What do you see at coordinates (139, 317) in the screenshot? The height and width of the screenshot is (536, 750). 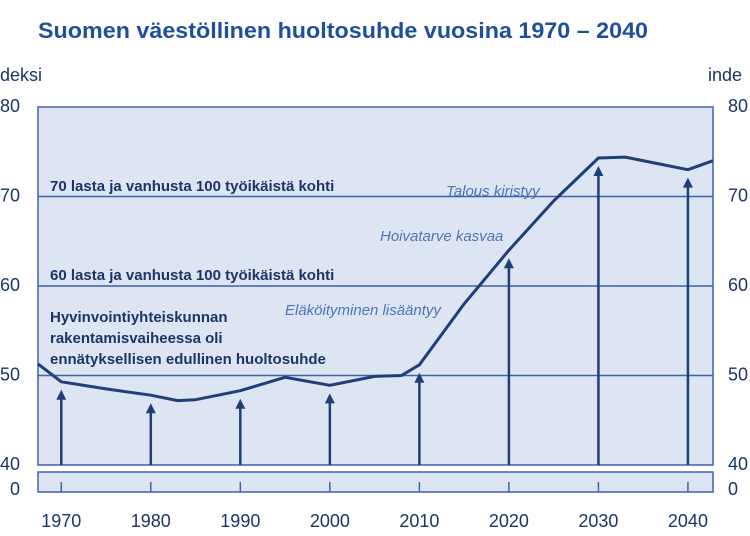 I see `annotation: Hyvinvointiyhteiskunnan` at bounding box center [139, 317].